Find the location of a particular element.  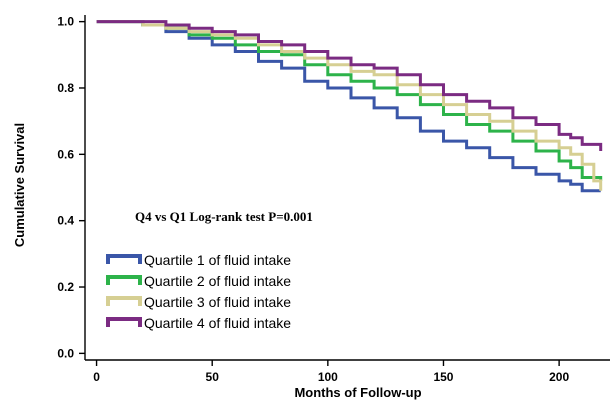

x-tick-label: 100 is located at coordinates (328, 377).